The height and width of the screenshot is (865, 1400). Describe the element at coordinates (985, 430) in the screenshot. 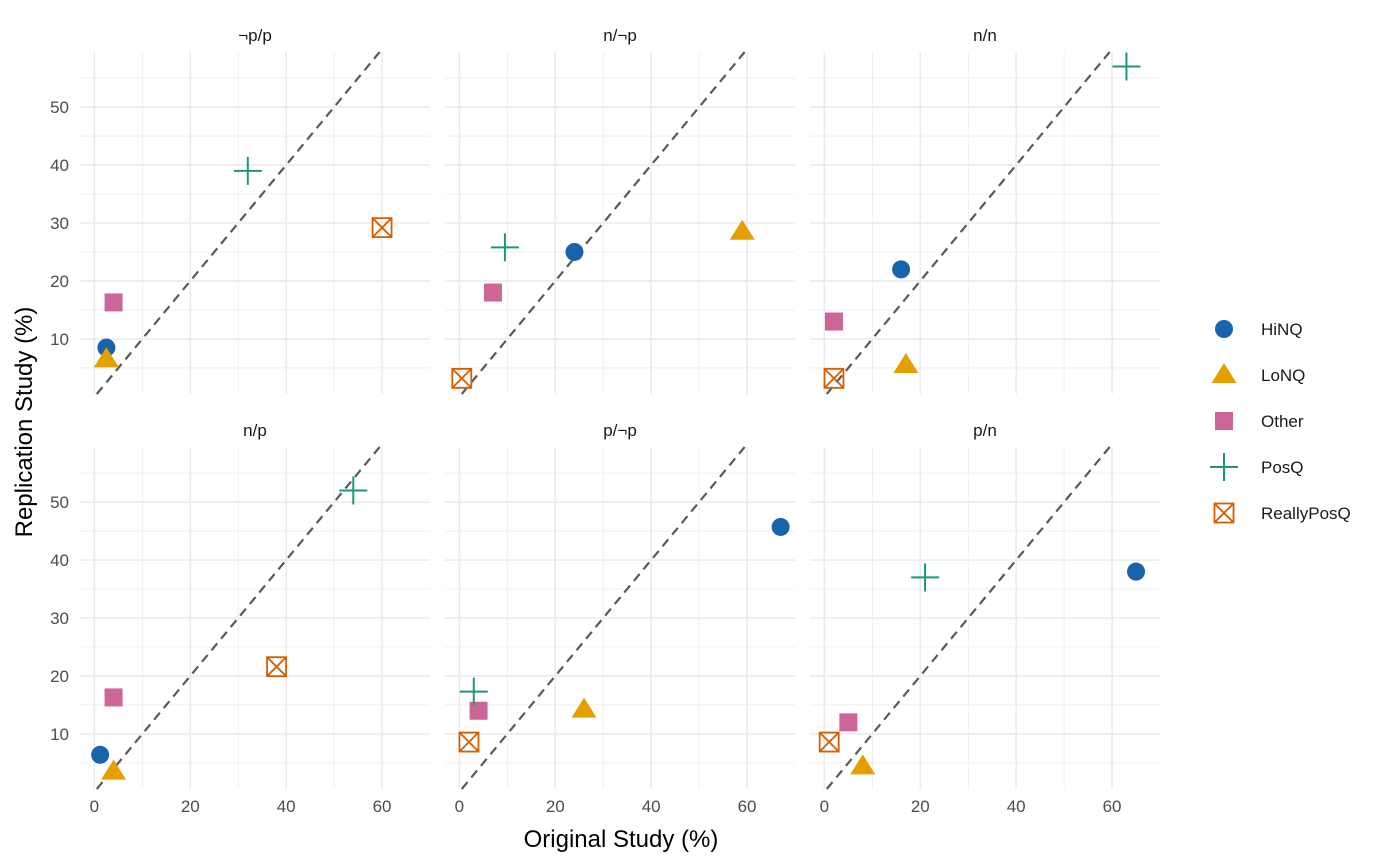

I see `facet-strip-label: p/n` at that location.